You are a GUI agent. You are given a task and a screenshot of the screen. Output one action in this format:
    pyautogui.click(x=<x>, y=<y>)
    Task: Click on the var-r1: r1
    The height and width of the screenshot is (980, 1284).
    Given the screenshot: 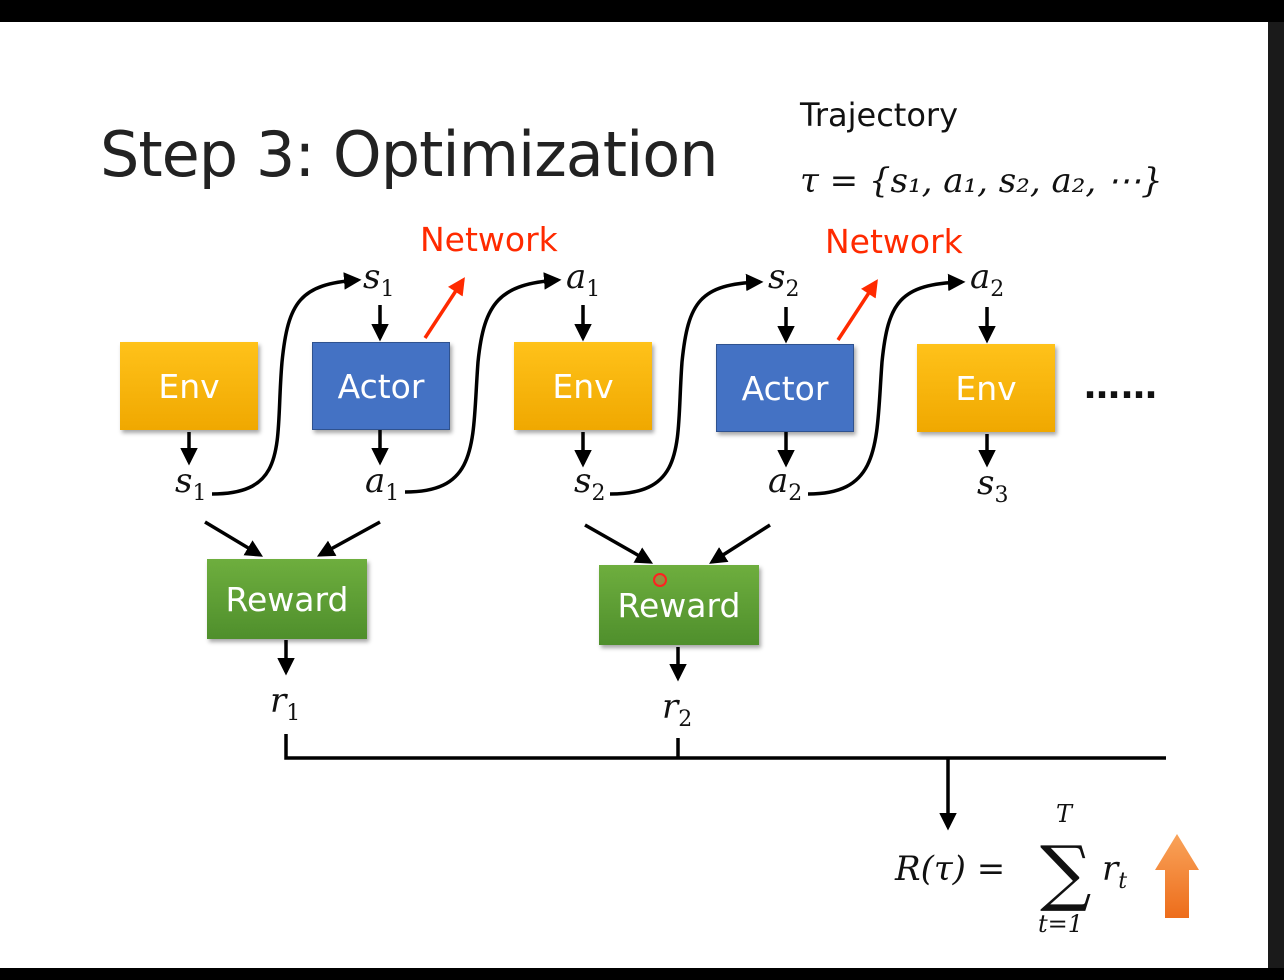 What is the action you would take?
    pyautogui.click(x=285, y=703)
    